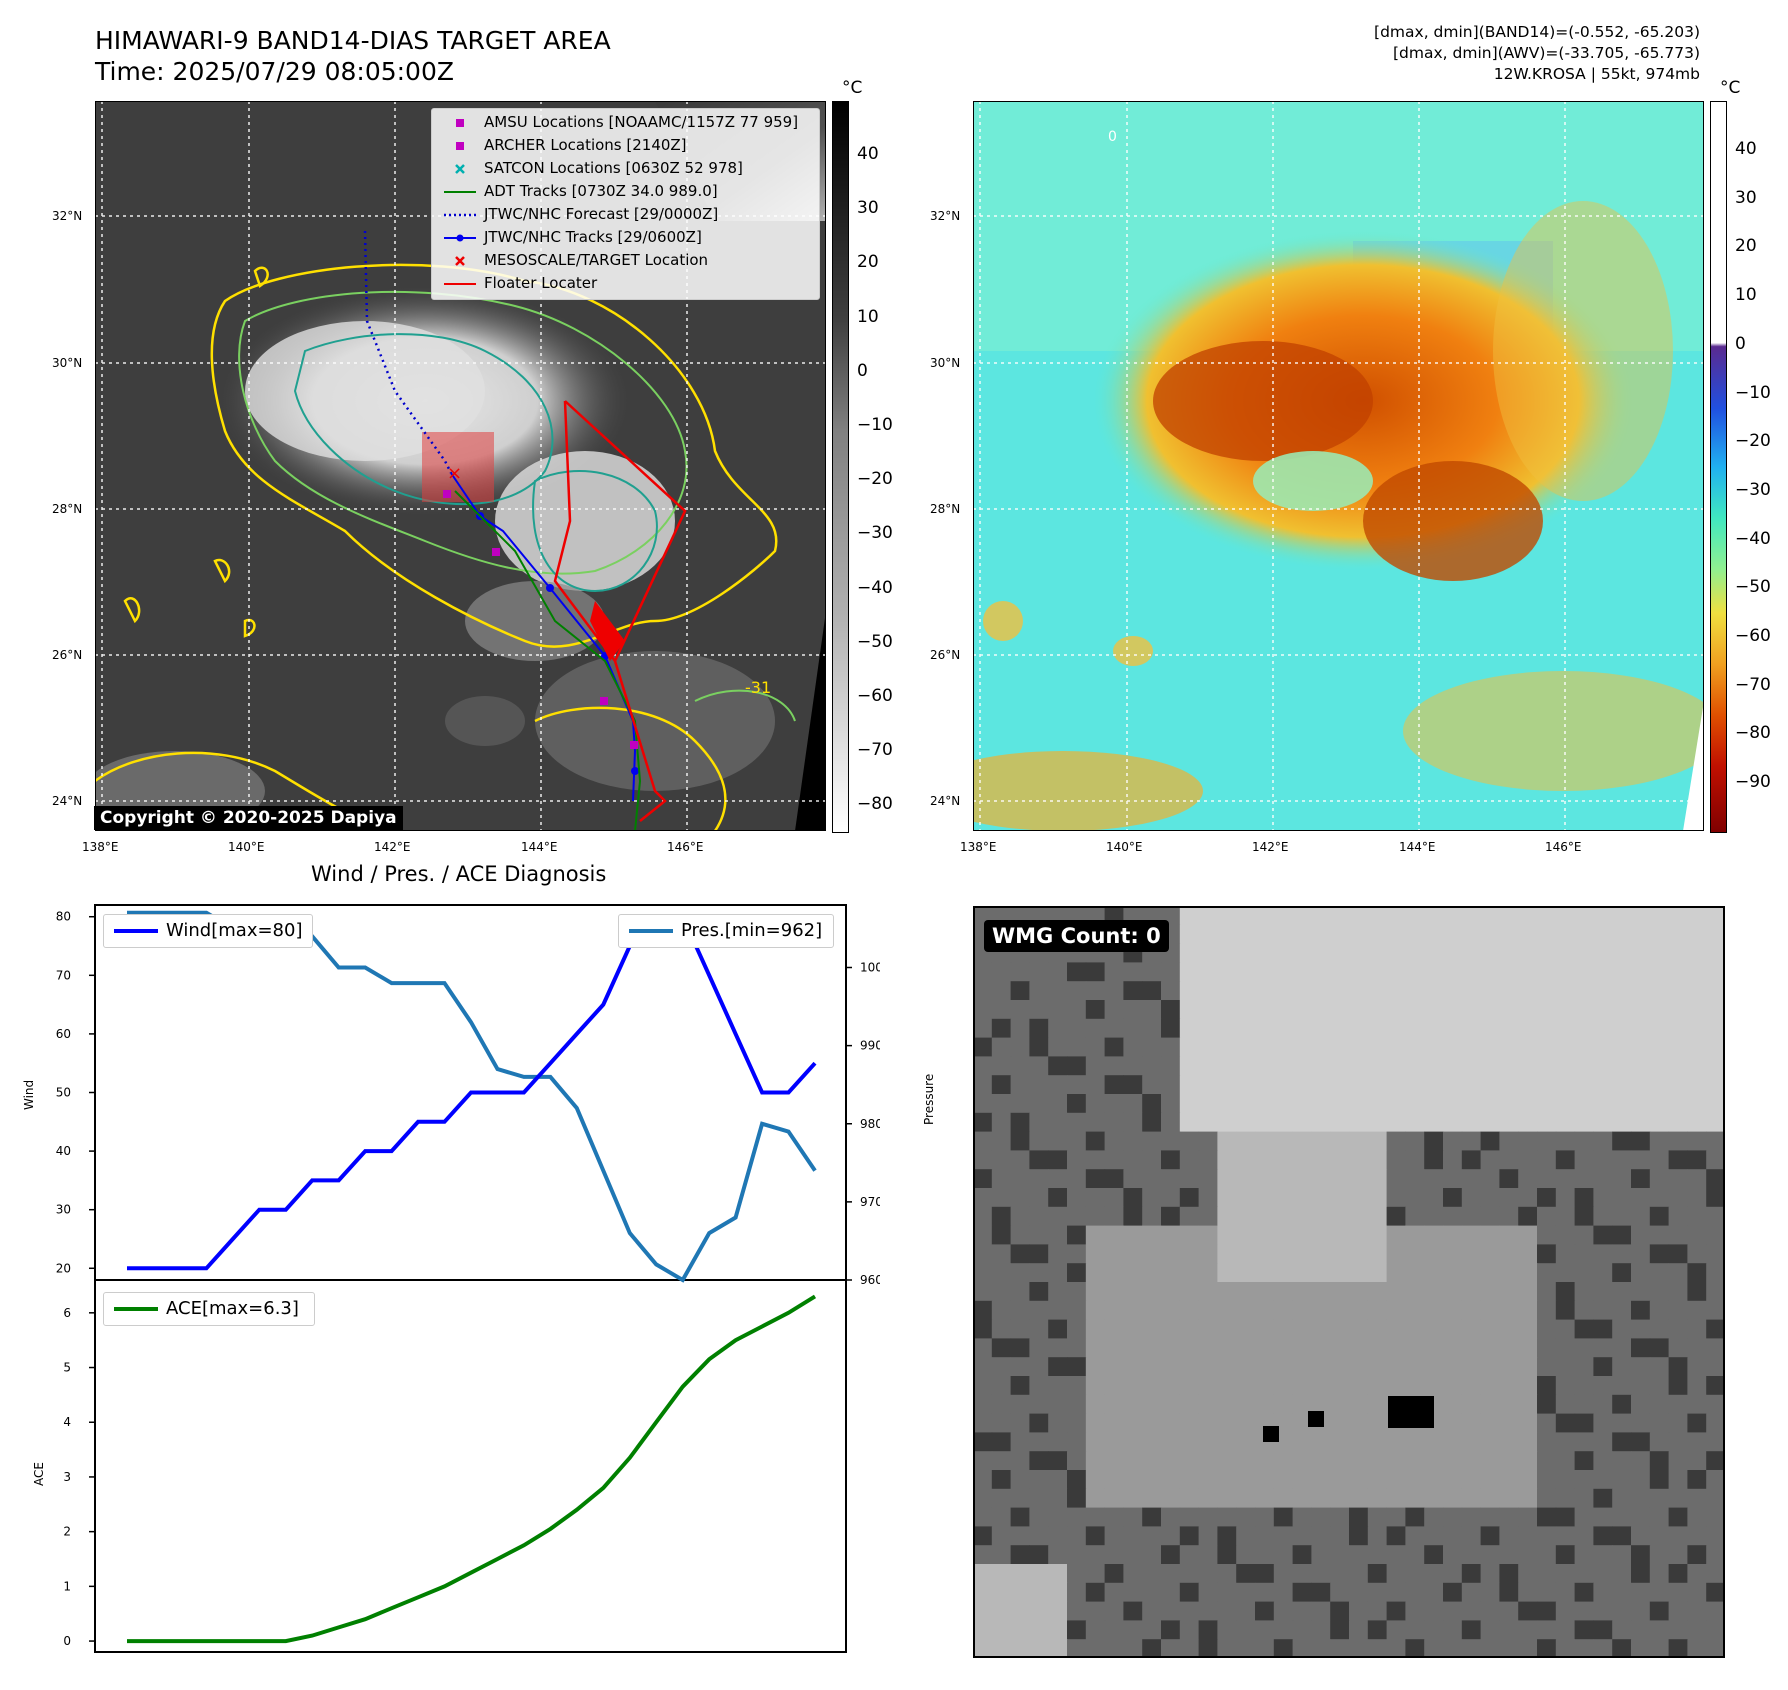  I want to click on ace-panel-frame, so click(470, 1466).